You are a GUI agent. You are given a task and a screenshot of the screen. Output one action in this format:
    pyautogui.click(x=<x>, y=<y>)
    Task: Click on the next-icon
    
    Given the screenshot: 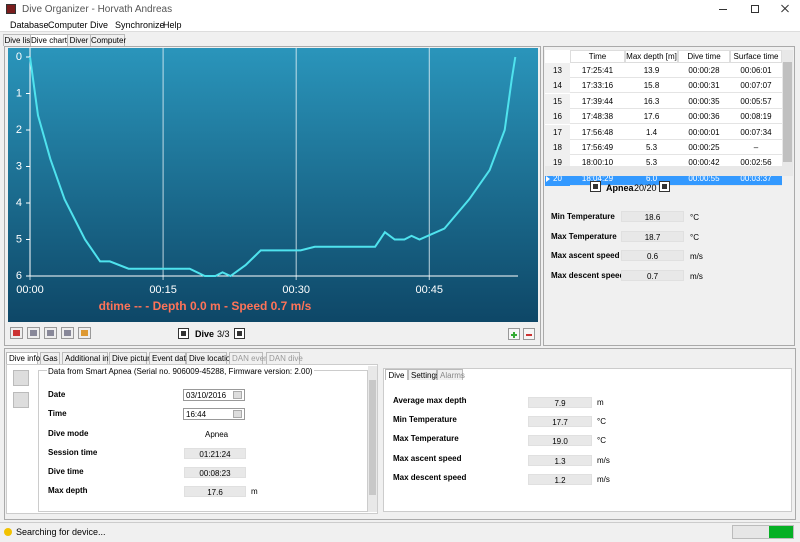 What is the action you would take?
    pyautogui.click(x=664, y=186)
    